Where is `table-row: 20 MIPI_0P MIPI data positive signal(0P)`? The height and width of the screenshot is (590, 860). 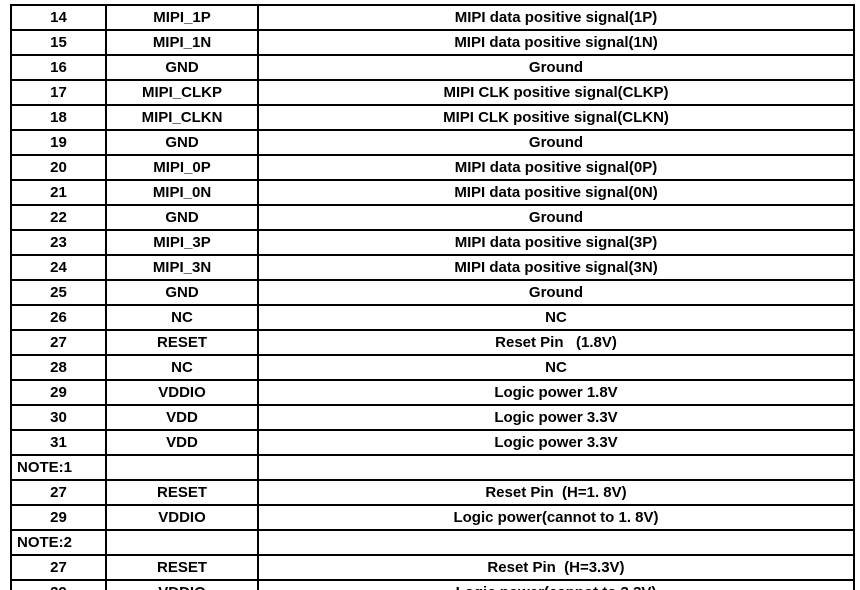 table-row: 20 MIPI_0P MIPI data positive signal(0P) is located at coordinates (432, 167).